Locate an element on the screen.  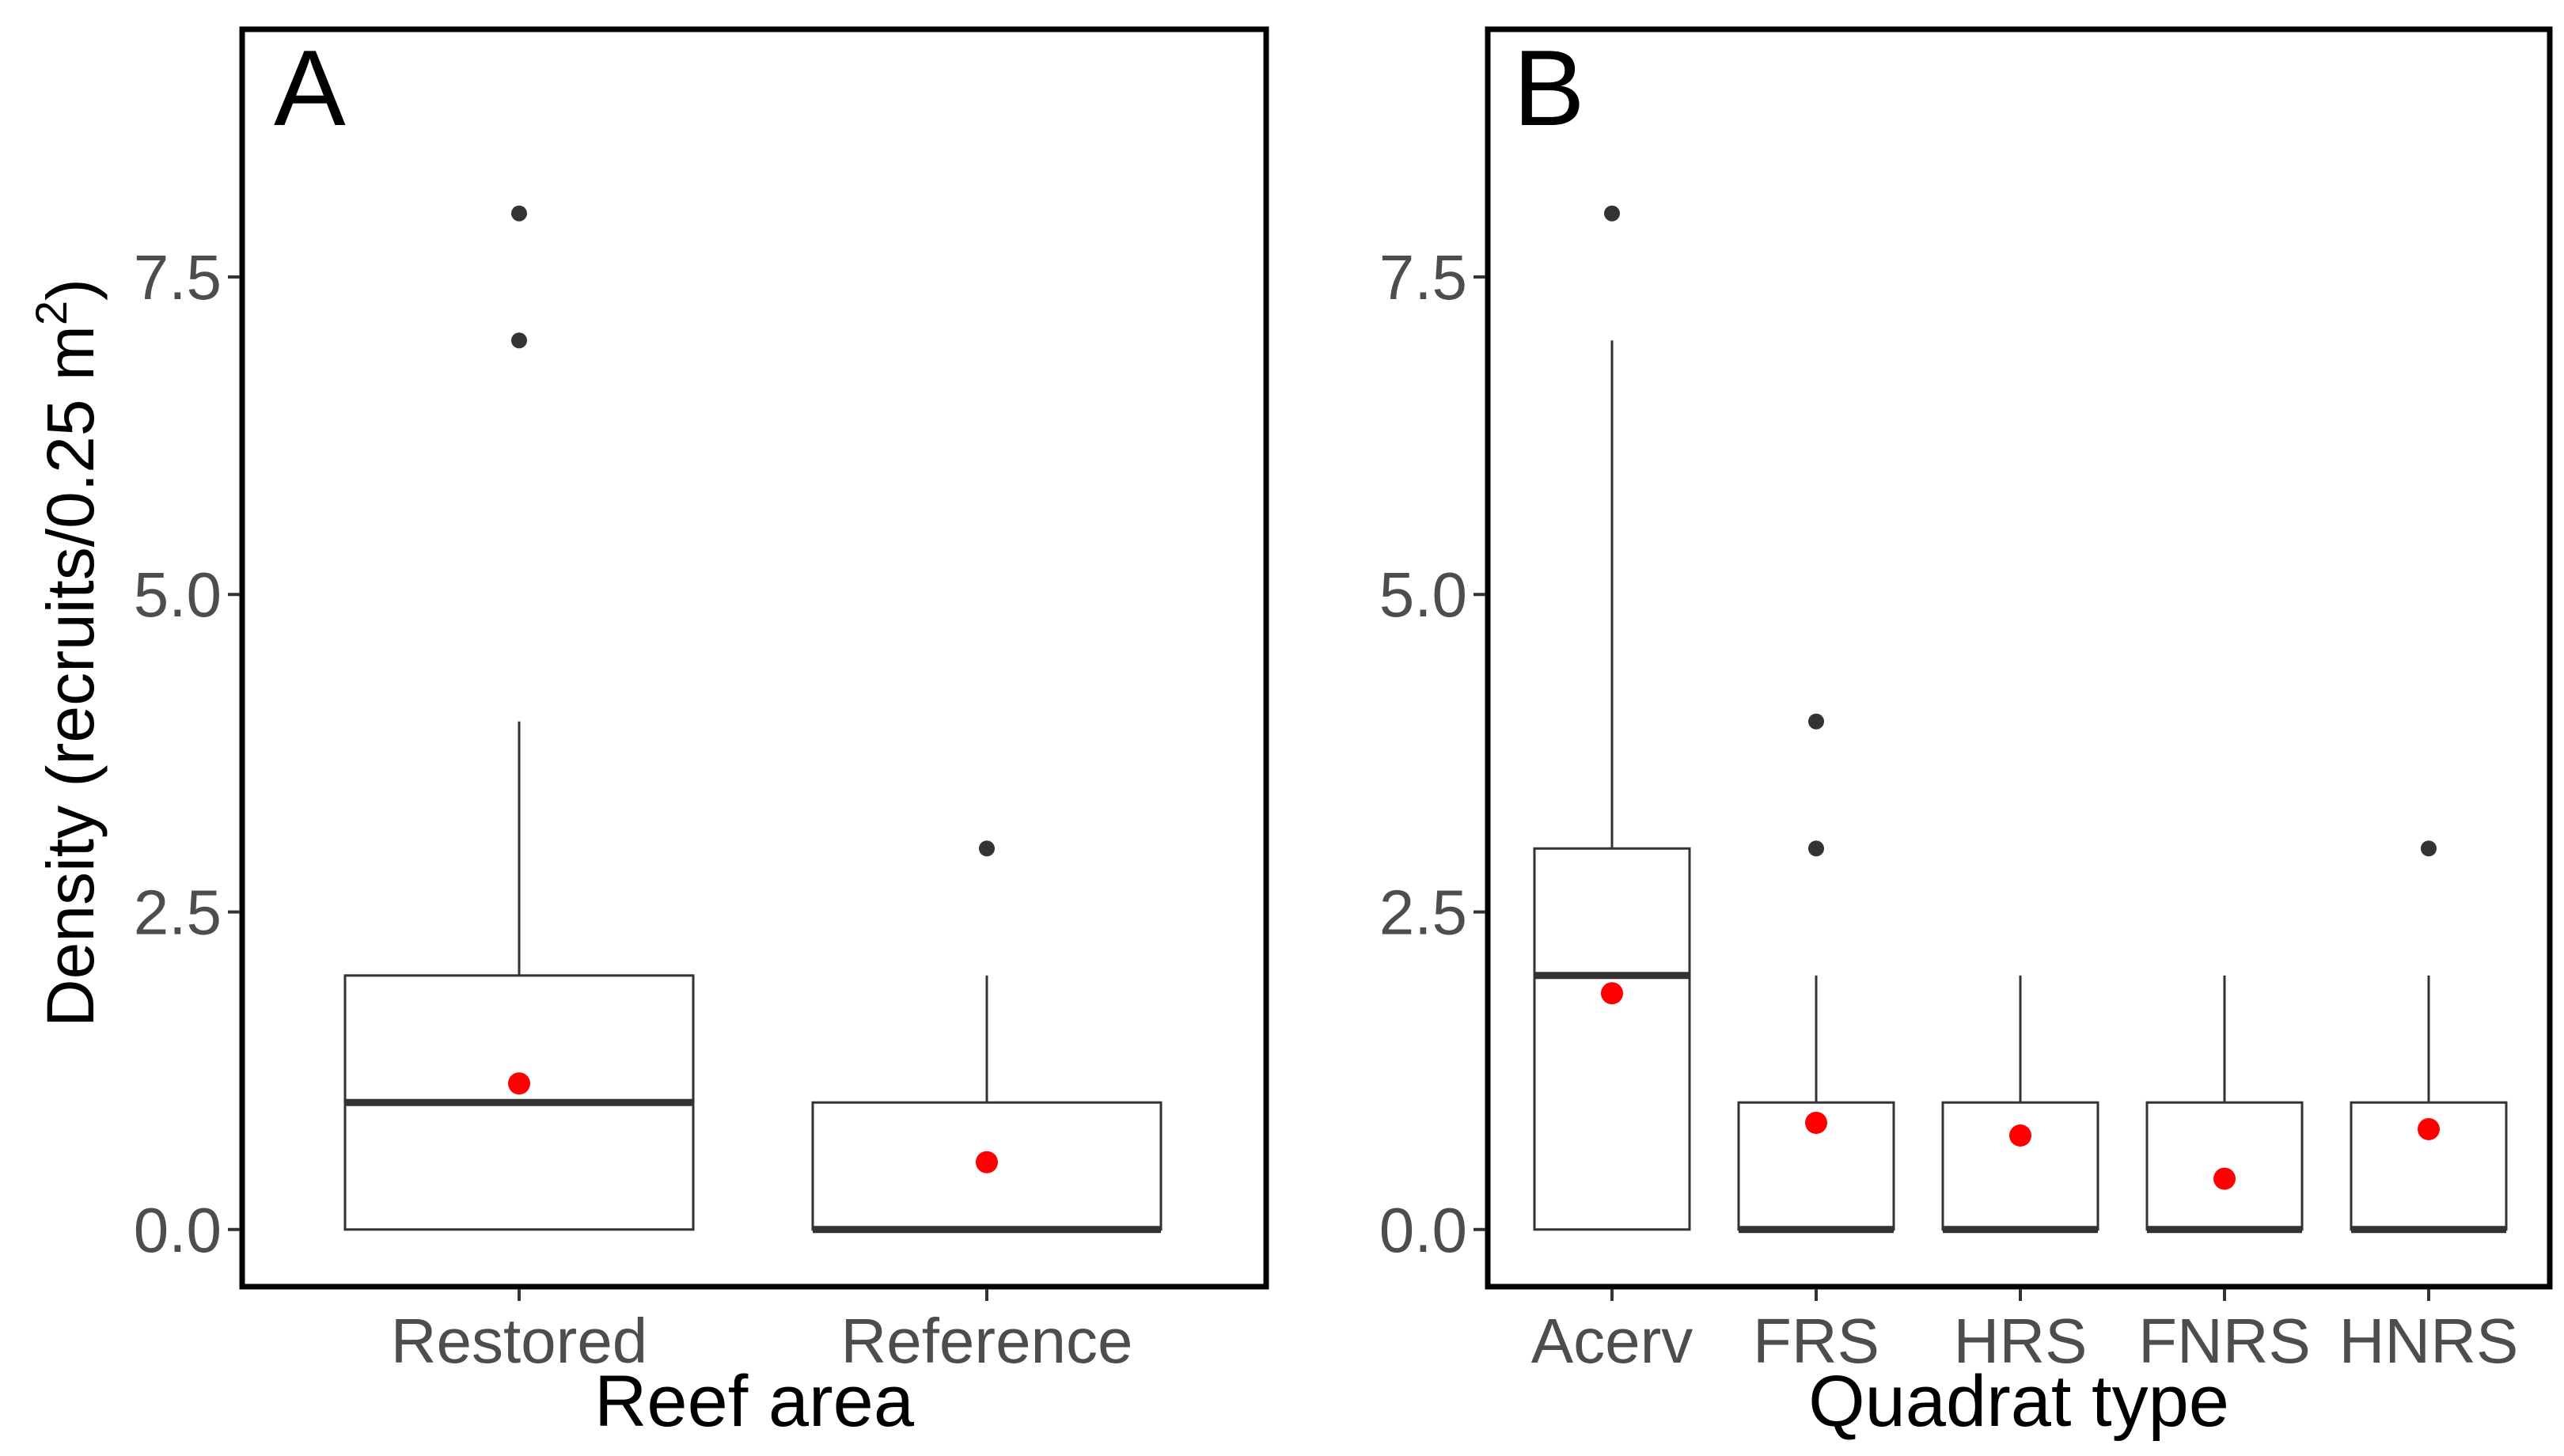
x-tick-label: FNRS is located at coordinates (2224, 1341).